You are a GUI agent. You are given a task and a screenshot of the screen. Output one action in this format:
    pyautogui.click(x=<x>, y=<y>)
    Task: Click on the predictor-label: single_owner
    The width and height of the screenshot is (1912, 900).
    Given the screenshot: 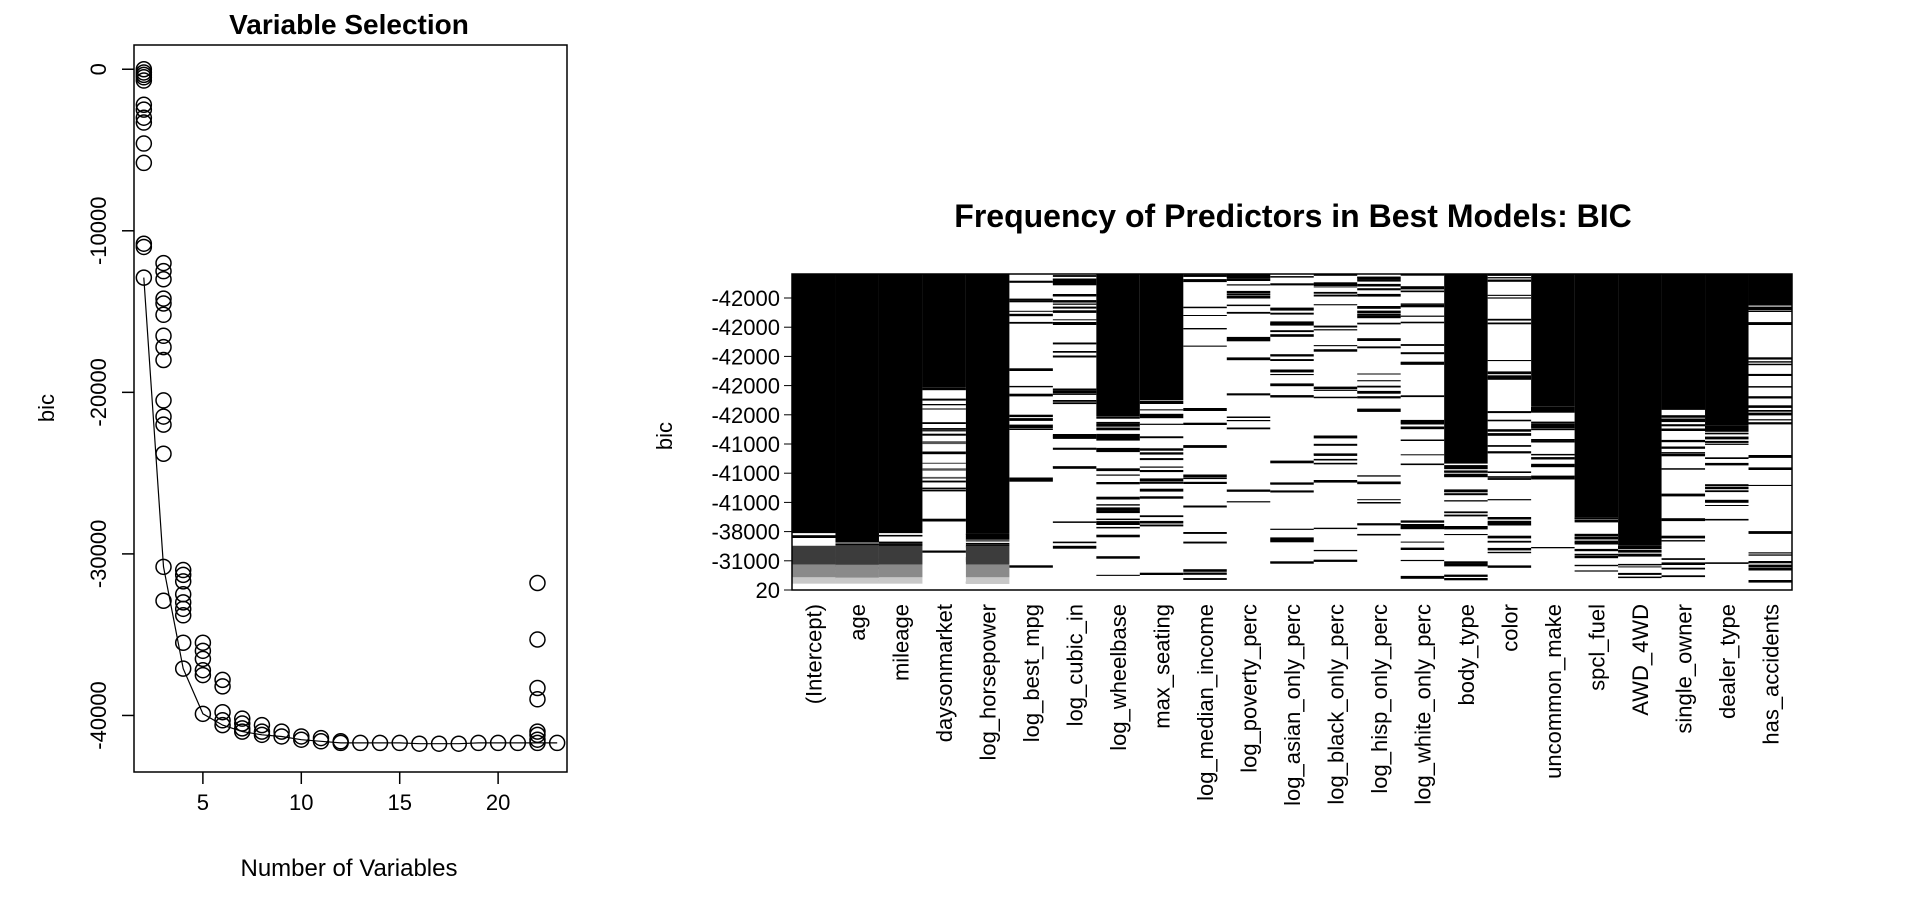 What is the action you would take?
    pyautogui.click(x=1683, y=669)
    